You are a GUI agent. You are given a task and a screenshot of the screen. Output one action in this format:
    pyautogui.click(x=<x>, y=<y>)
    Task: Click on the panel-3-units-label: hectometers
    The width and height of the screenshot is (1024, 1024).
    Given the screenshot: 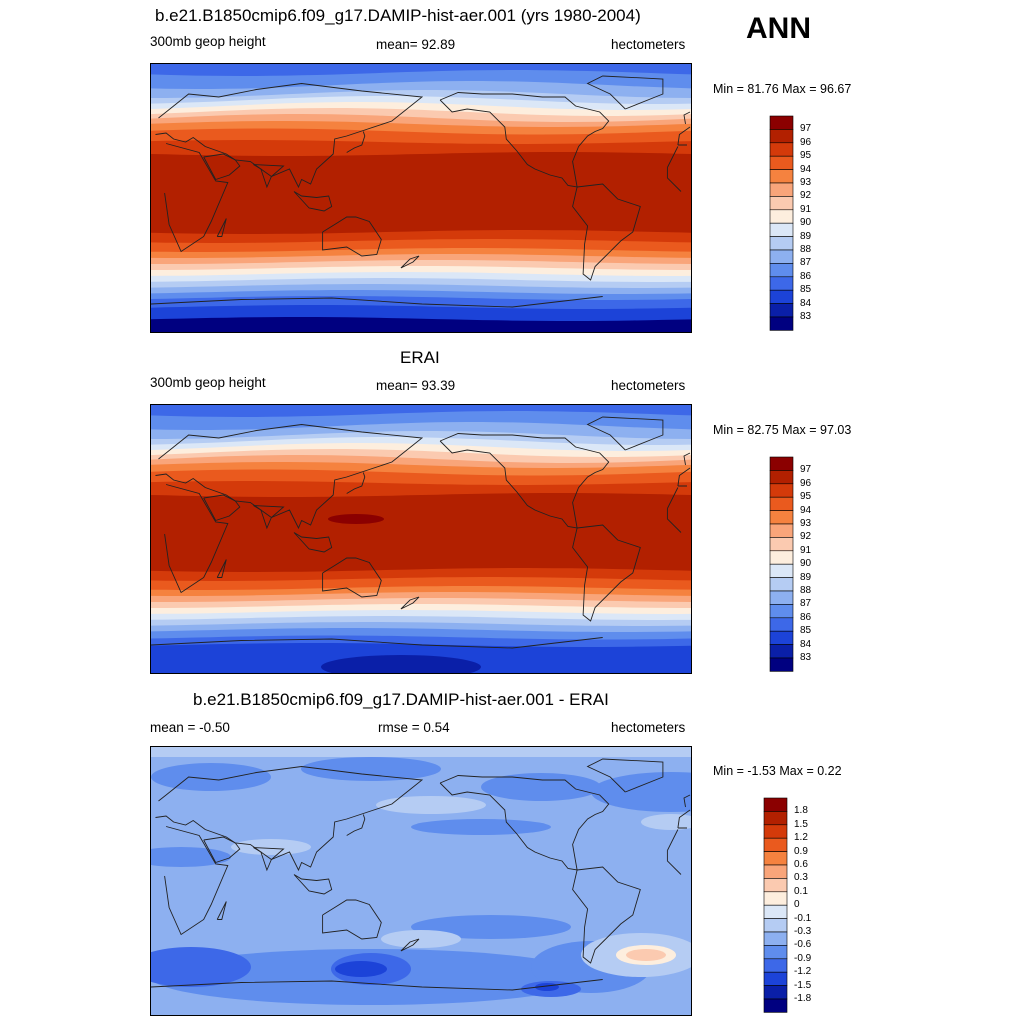 What is the action you would take?
    pyautogui.click(x=648, y=727)
    